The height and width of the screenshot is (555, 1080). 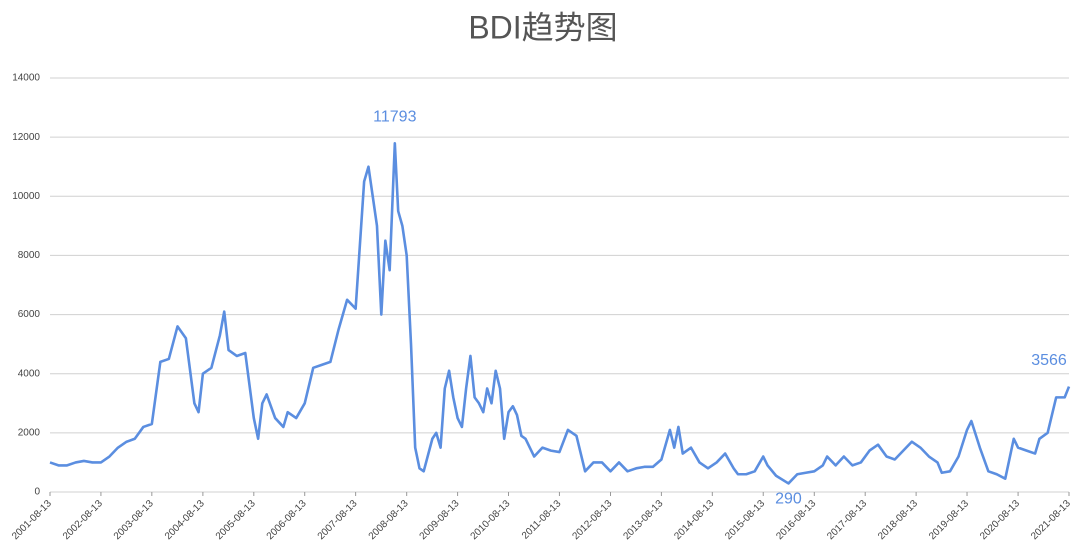 What do you see at coordinates (788, 499) in the screenshot?
I see `annotation: 290` at bounding box center [788, 499].